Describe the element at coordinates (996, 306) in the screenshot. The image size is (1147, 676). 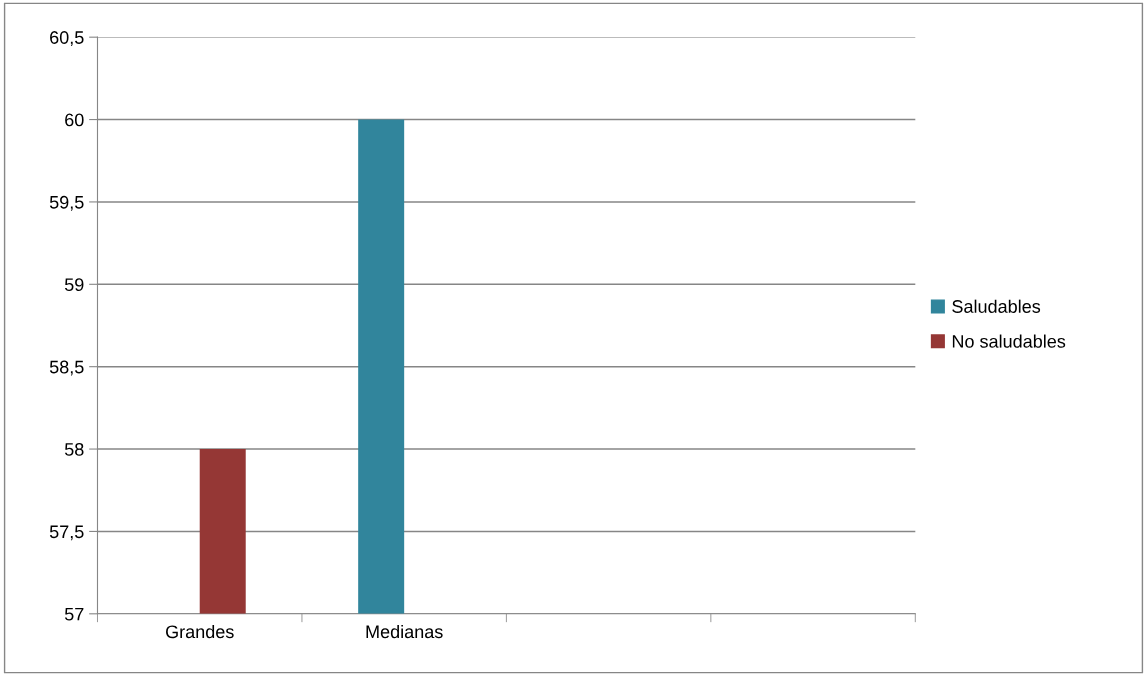
I see `legend-label: Saludables` at that location.